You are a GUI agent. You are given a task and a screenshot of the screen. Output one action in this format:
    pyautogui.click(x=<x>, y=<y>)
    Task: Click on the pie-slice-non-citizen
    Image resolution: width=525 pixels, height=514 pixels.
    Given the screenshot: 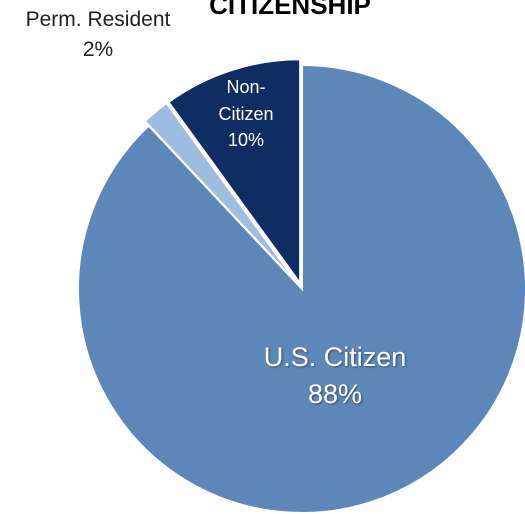 What is the action you would take?
    pyautogui.click(x=234, y=172)
    